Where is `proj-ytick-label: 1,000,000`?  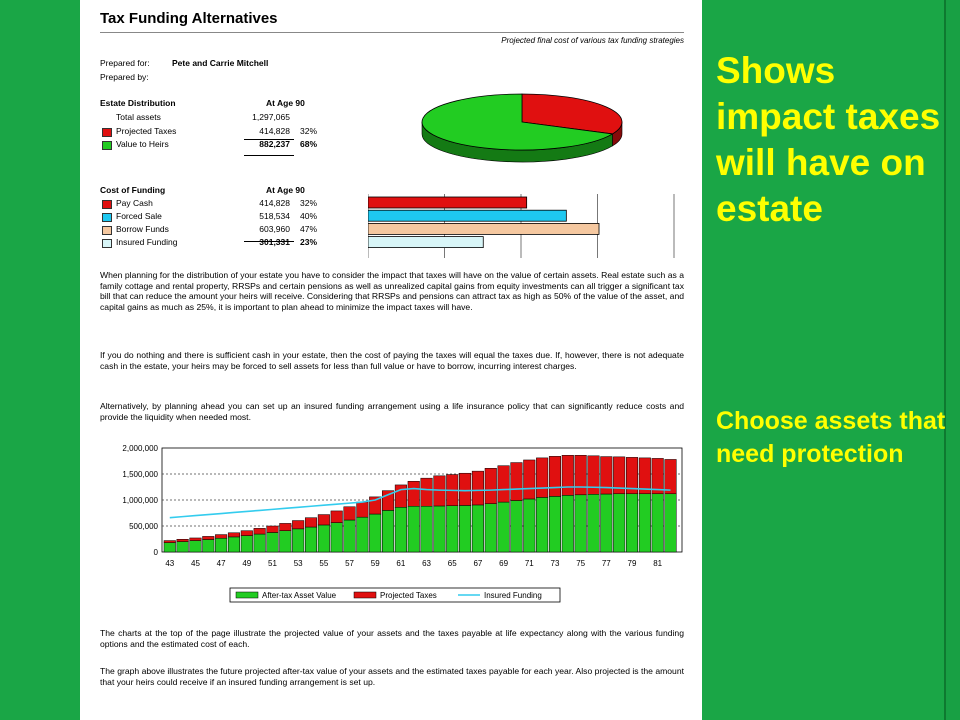 proj-ytick-label: 1,000,000 is located at coordinates (140, 500).